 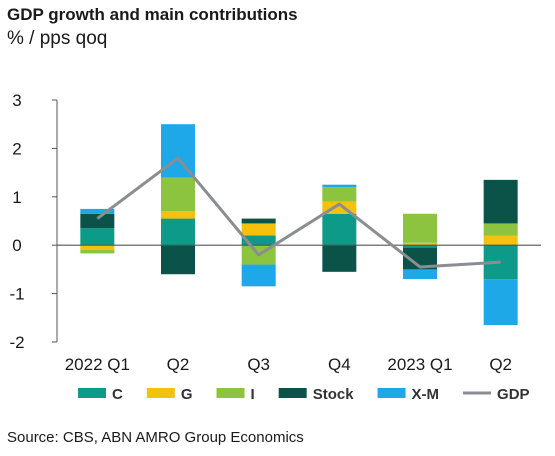 What do you see at coordinates (253, 394) in the screenshot?
I see `legend-label-i: I` at bounding box center [253, 394].